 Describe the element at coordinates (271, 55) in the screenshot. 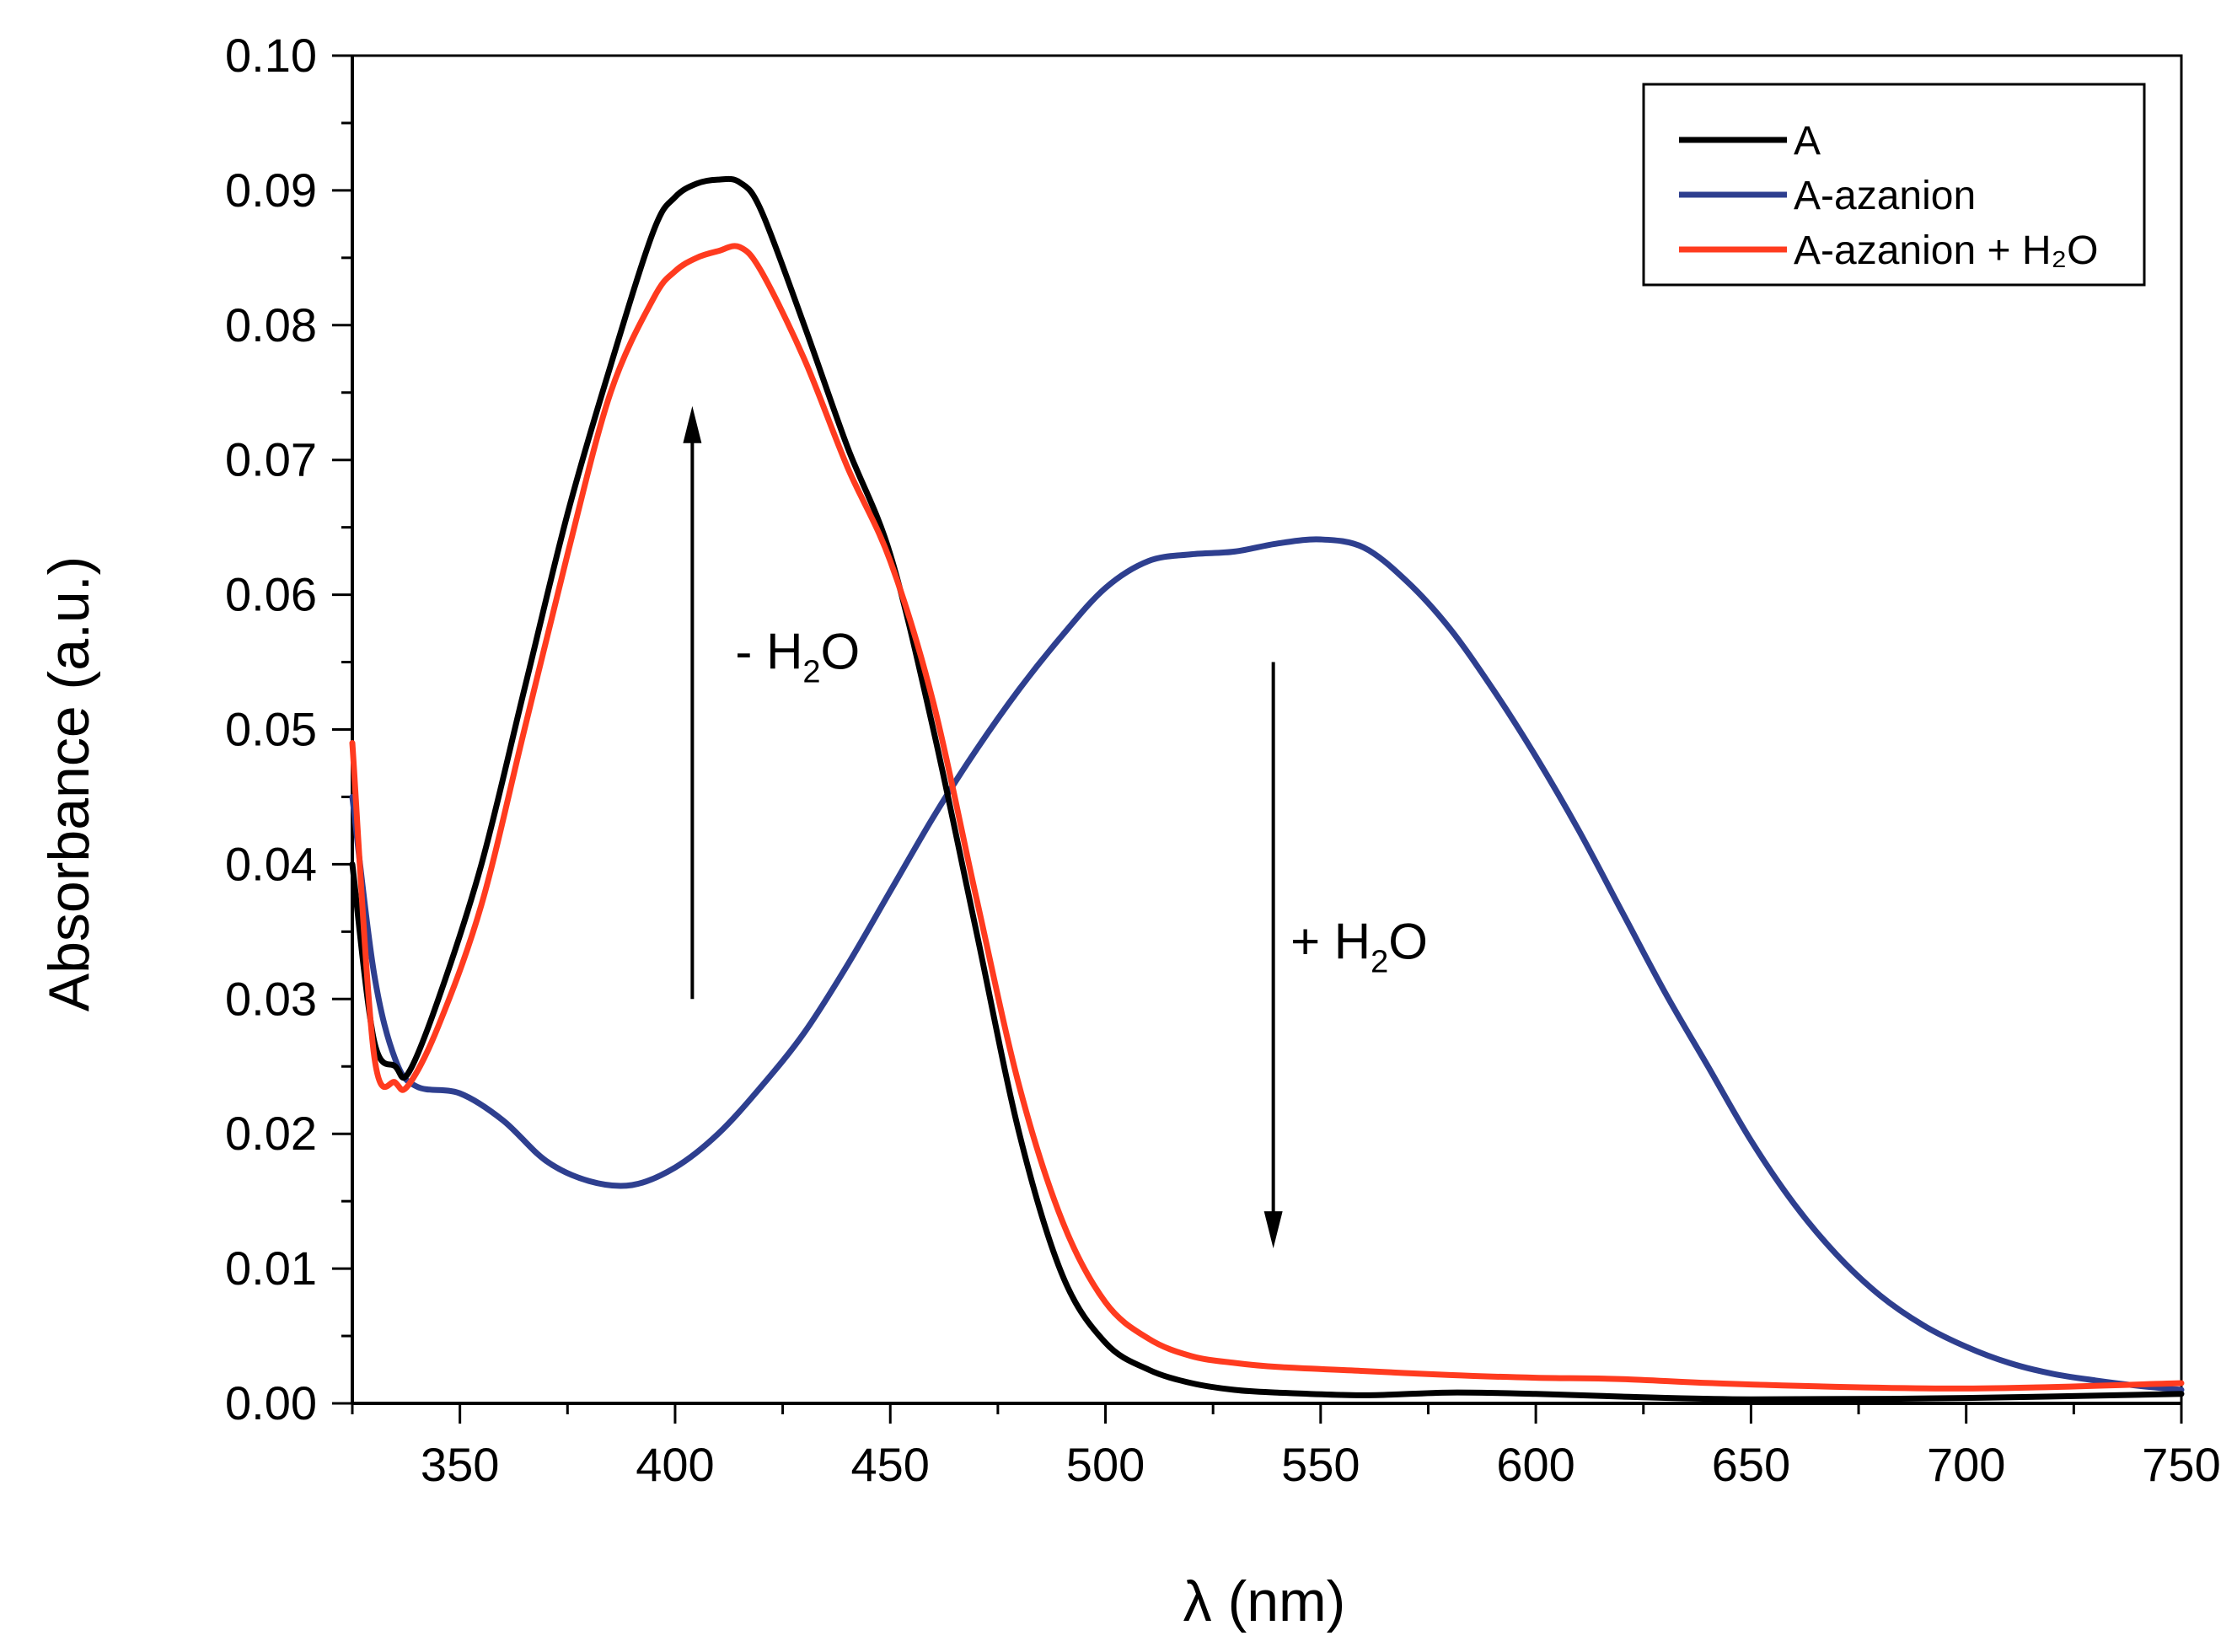

I see `y-tick-label: 0.10` at that location.